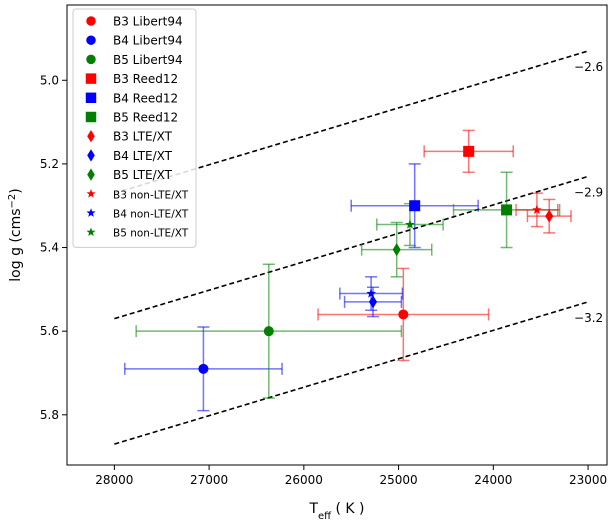  Describe the element at coordinates (351, 476) in the screenshot. I see `x-axis-ticks: 28000 27000 26000 25000 24000 23000` at that location.